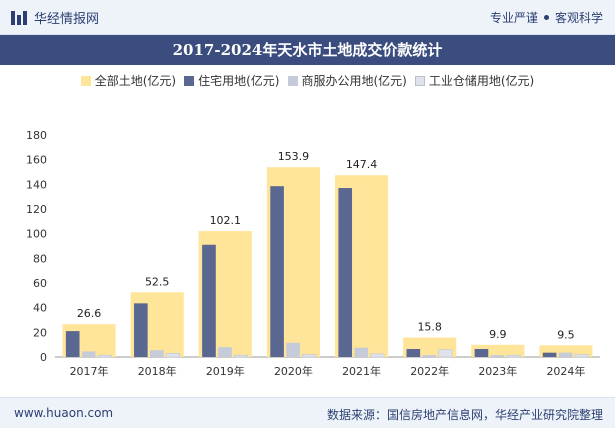  I want to click on footer: www.huaon.com 数据来源：国信房地产信息网，华经产业研究院整理, so click(307, 412).